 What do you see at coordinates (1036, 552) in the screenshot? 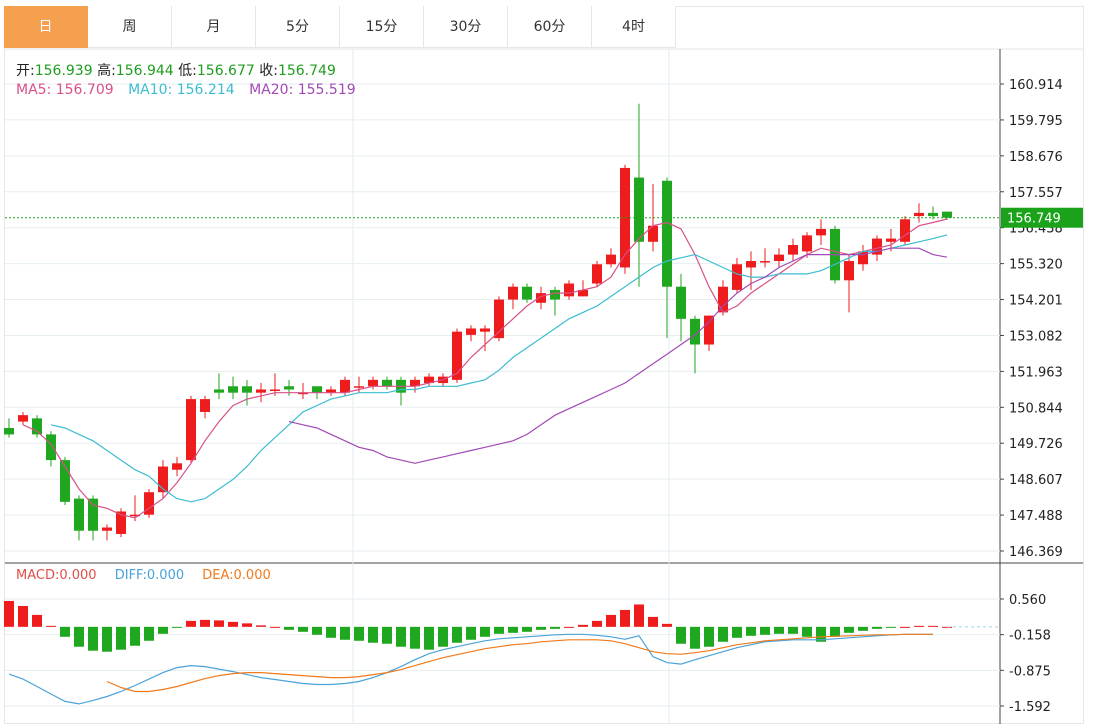
I see `price-tick-label: 146.369` at bounding box center [1036, 552].